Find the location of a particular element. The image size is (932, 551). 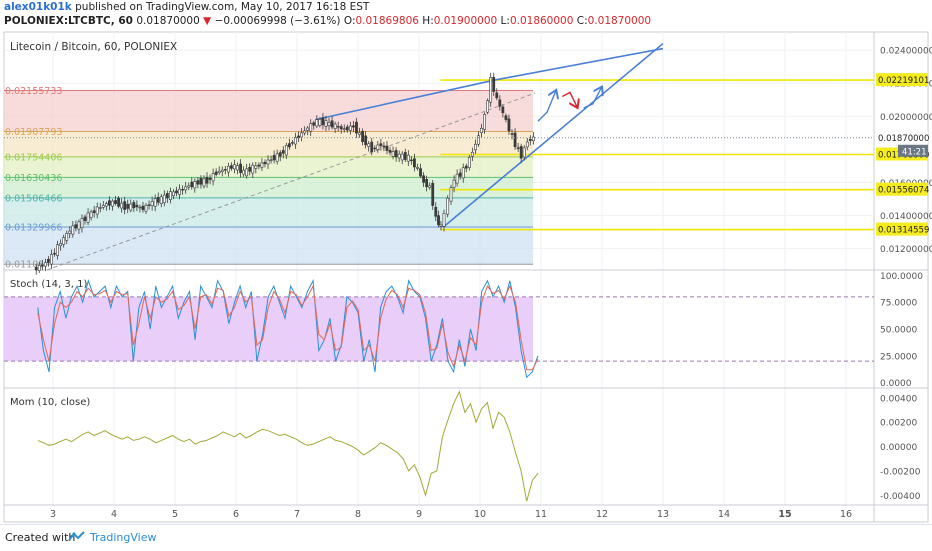

y-tick-label: 0.02000000 is located at coordinates (906, 118).